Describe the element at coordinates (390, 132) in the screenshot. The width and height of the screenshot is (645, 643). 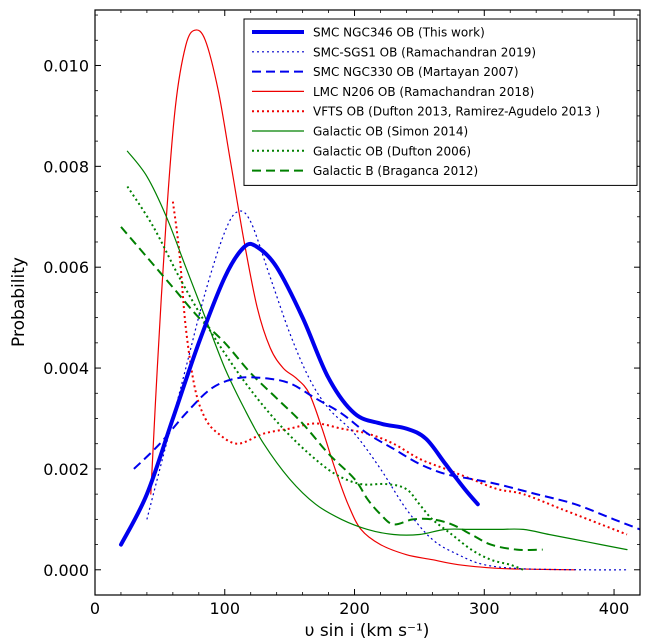
I see `legend-label: Galactic OB (Simon 2014)` at that location.